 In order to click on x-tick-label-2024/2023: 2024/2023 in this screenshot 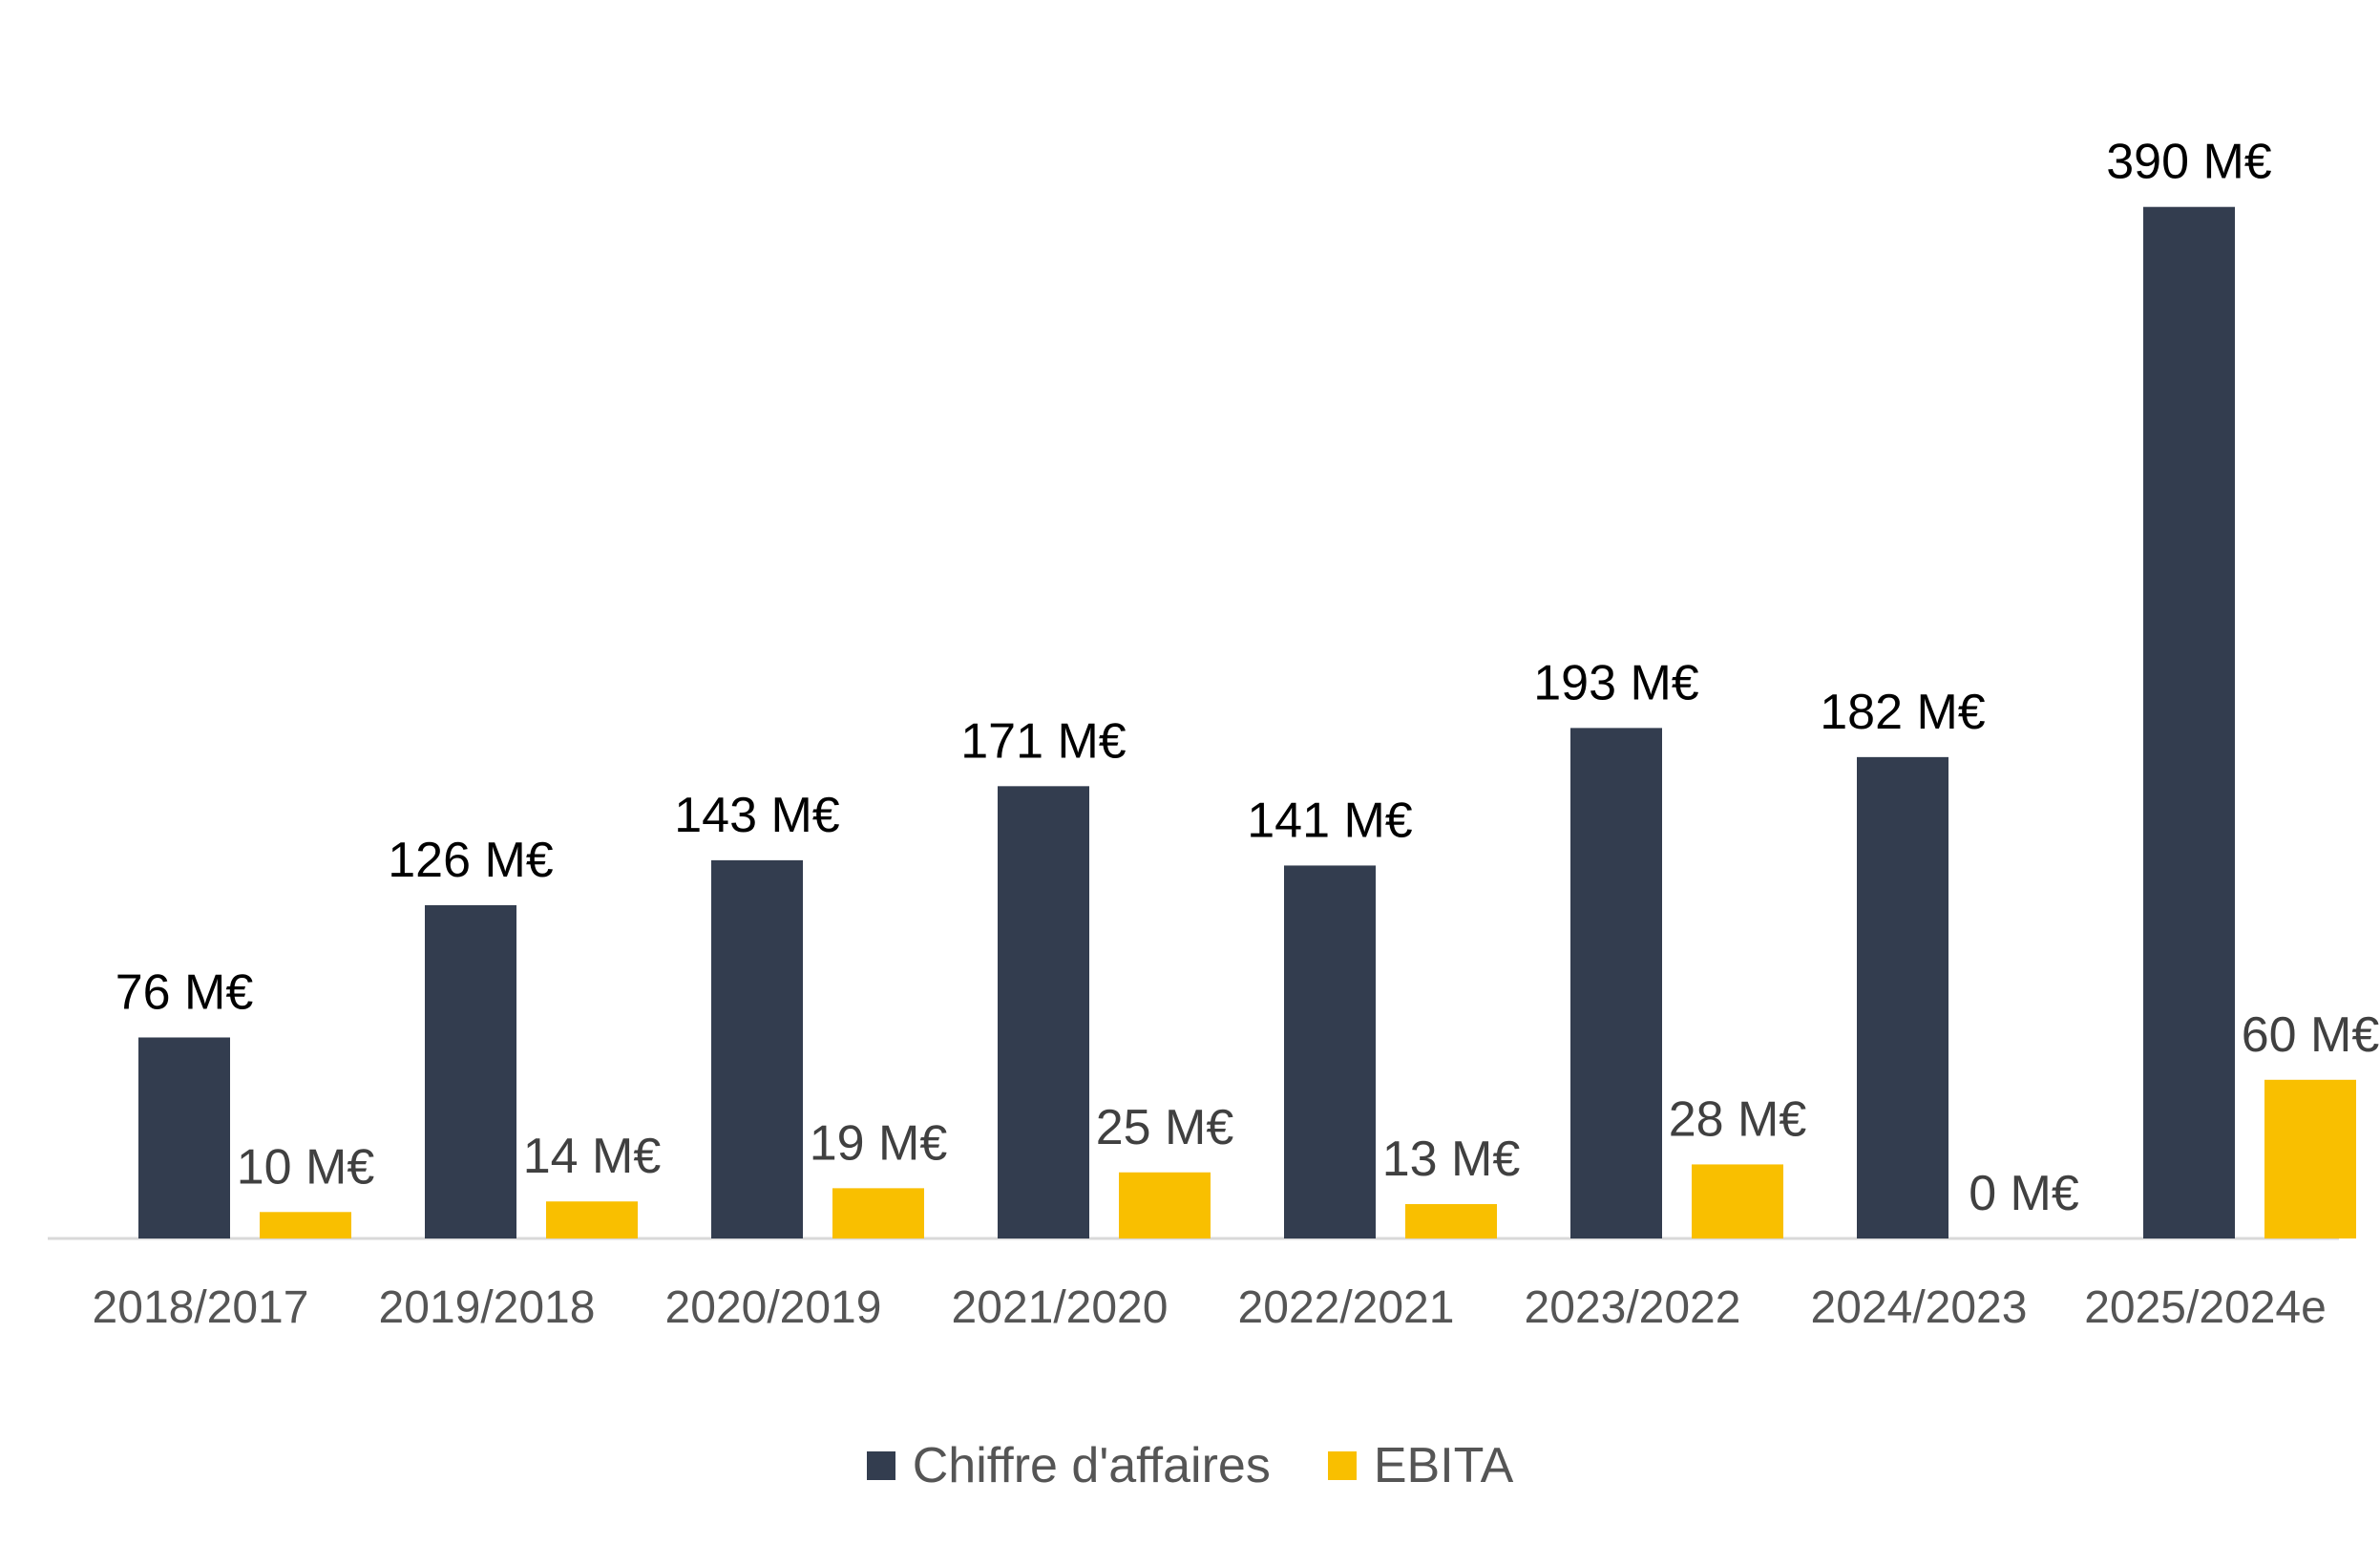, I will do `click(1919, 1307)`.